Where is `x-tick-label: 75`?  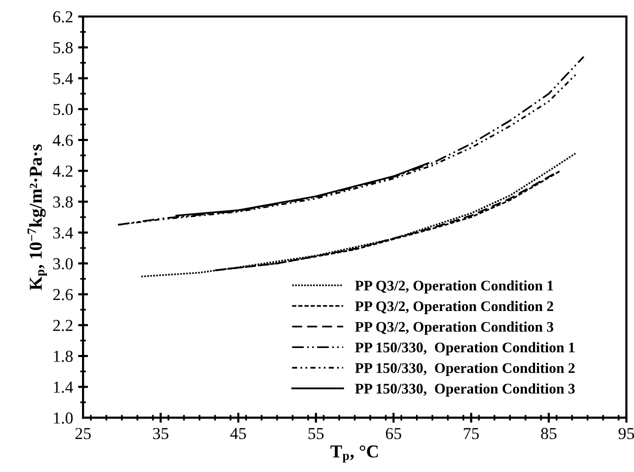
x-tick-label: 75 is located at coordinates (471, 434).